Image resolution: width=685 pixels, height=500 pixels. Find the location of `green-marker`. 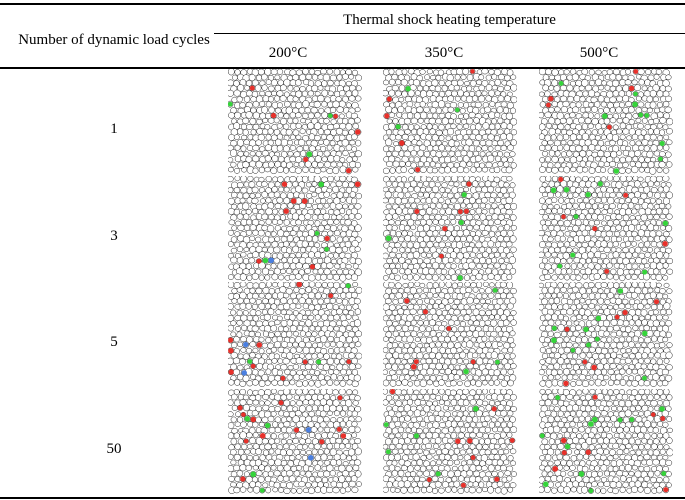

green-marker is located at coordinates (497, 362).